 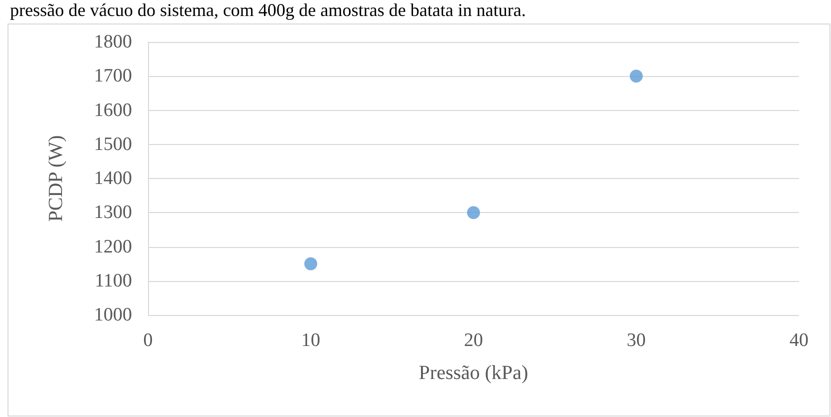 What do you see at coordinates (473, 373) in the screenshot?
I see `x-axis-title: Pressão (kPa)` at bounding box center [473, 373].